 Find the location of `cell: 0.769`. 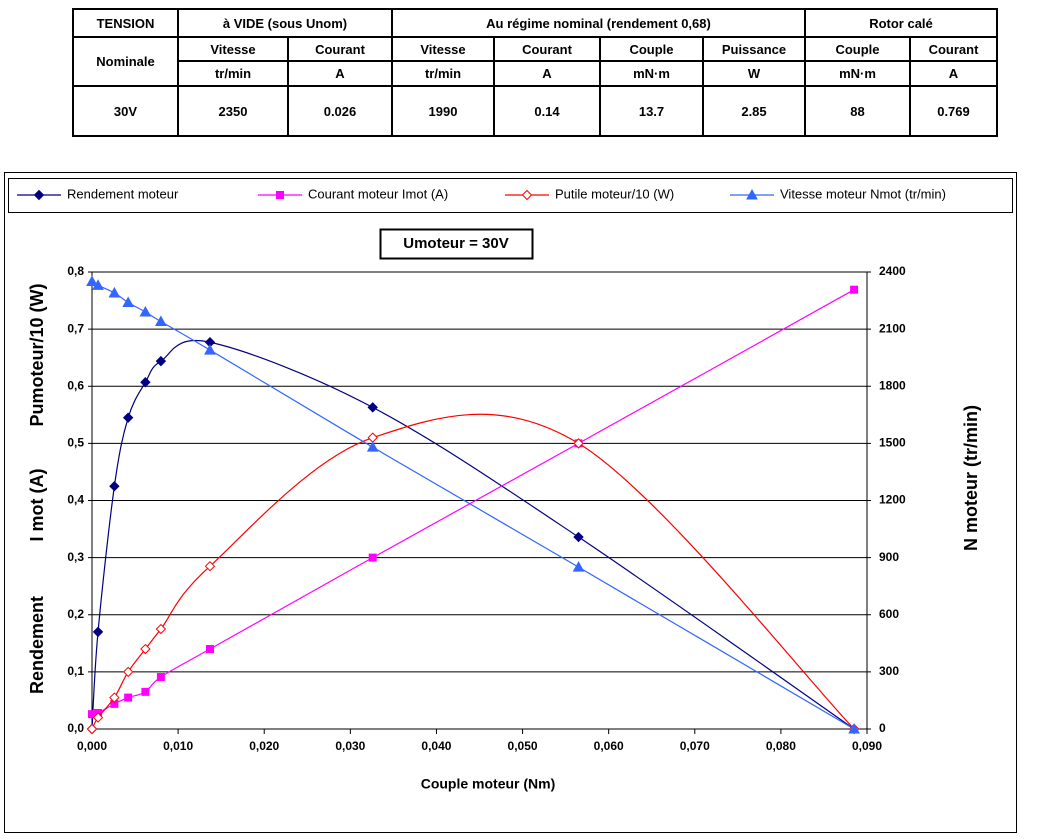

cell: 0.769 is located at coordinates (953, 111).